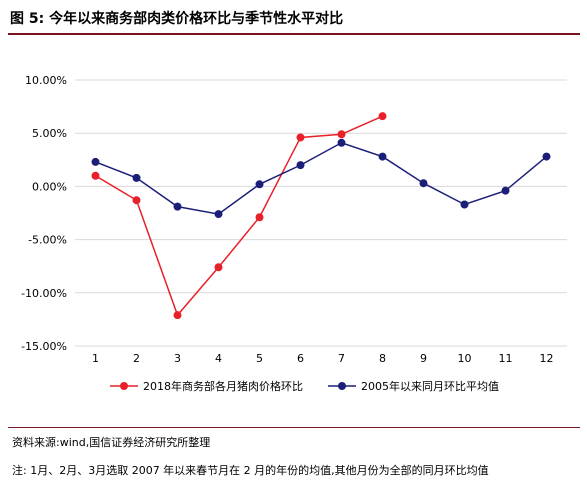 The height and width of the screenshot is (485, 587). Describe the element at coordinates (300, 358) in the screenshot. I see `x-tick-label: 6` at that location.